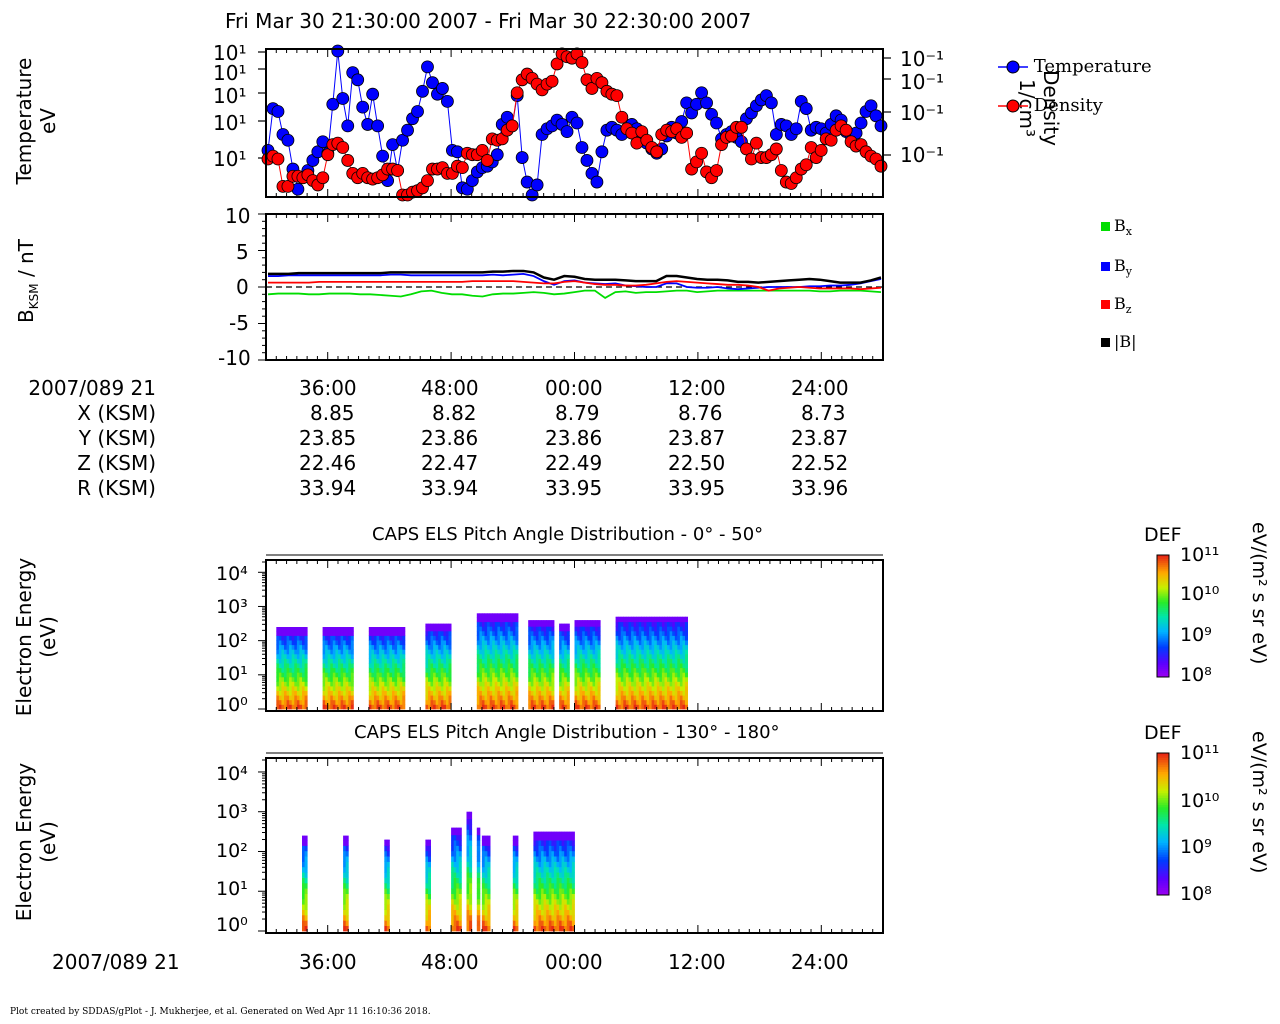 This screenshot has height=1024, width=1280. What do you see at coordinates (230, 159) in the screenshot?
I see `temp-tick-5: 10¹` at bounding box center [230, 159].